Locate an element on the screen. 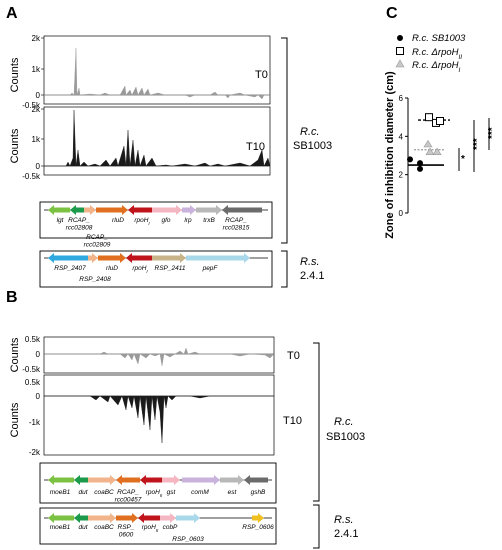 The width and height of the screenshot is (502, 550). panel-b-t10-signal is located at coordinates (159, 419).